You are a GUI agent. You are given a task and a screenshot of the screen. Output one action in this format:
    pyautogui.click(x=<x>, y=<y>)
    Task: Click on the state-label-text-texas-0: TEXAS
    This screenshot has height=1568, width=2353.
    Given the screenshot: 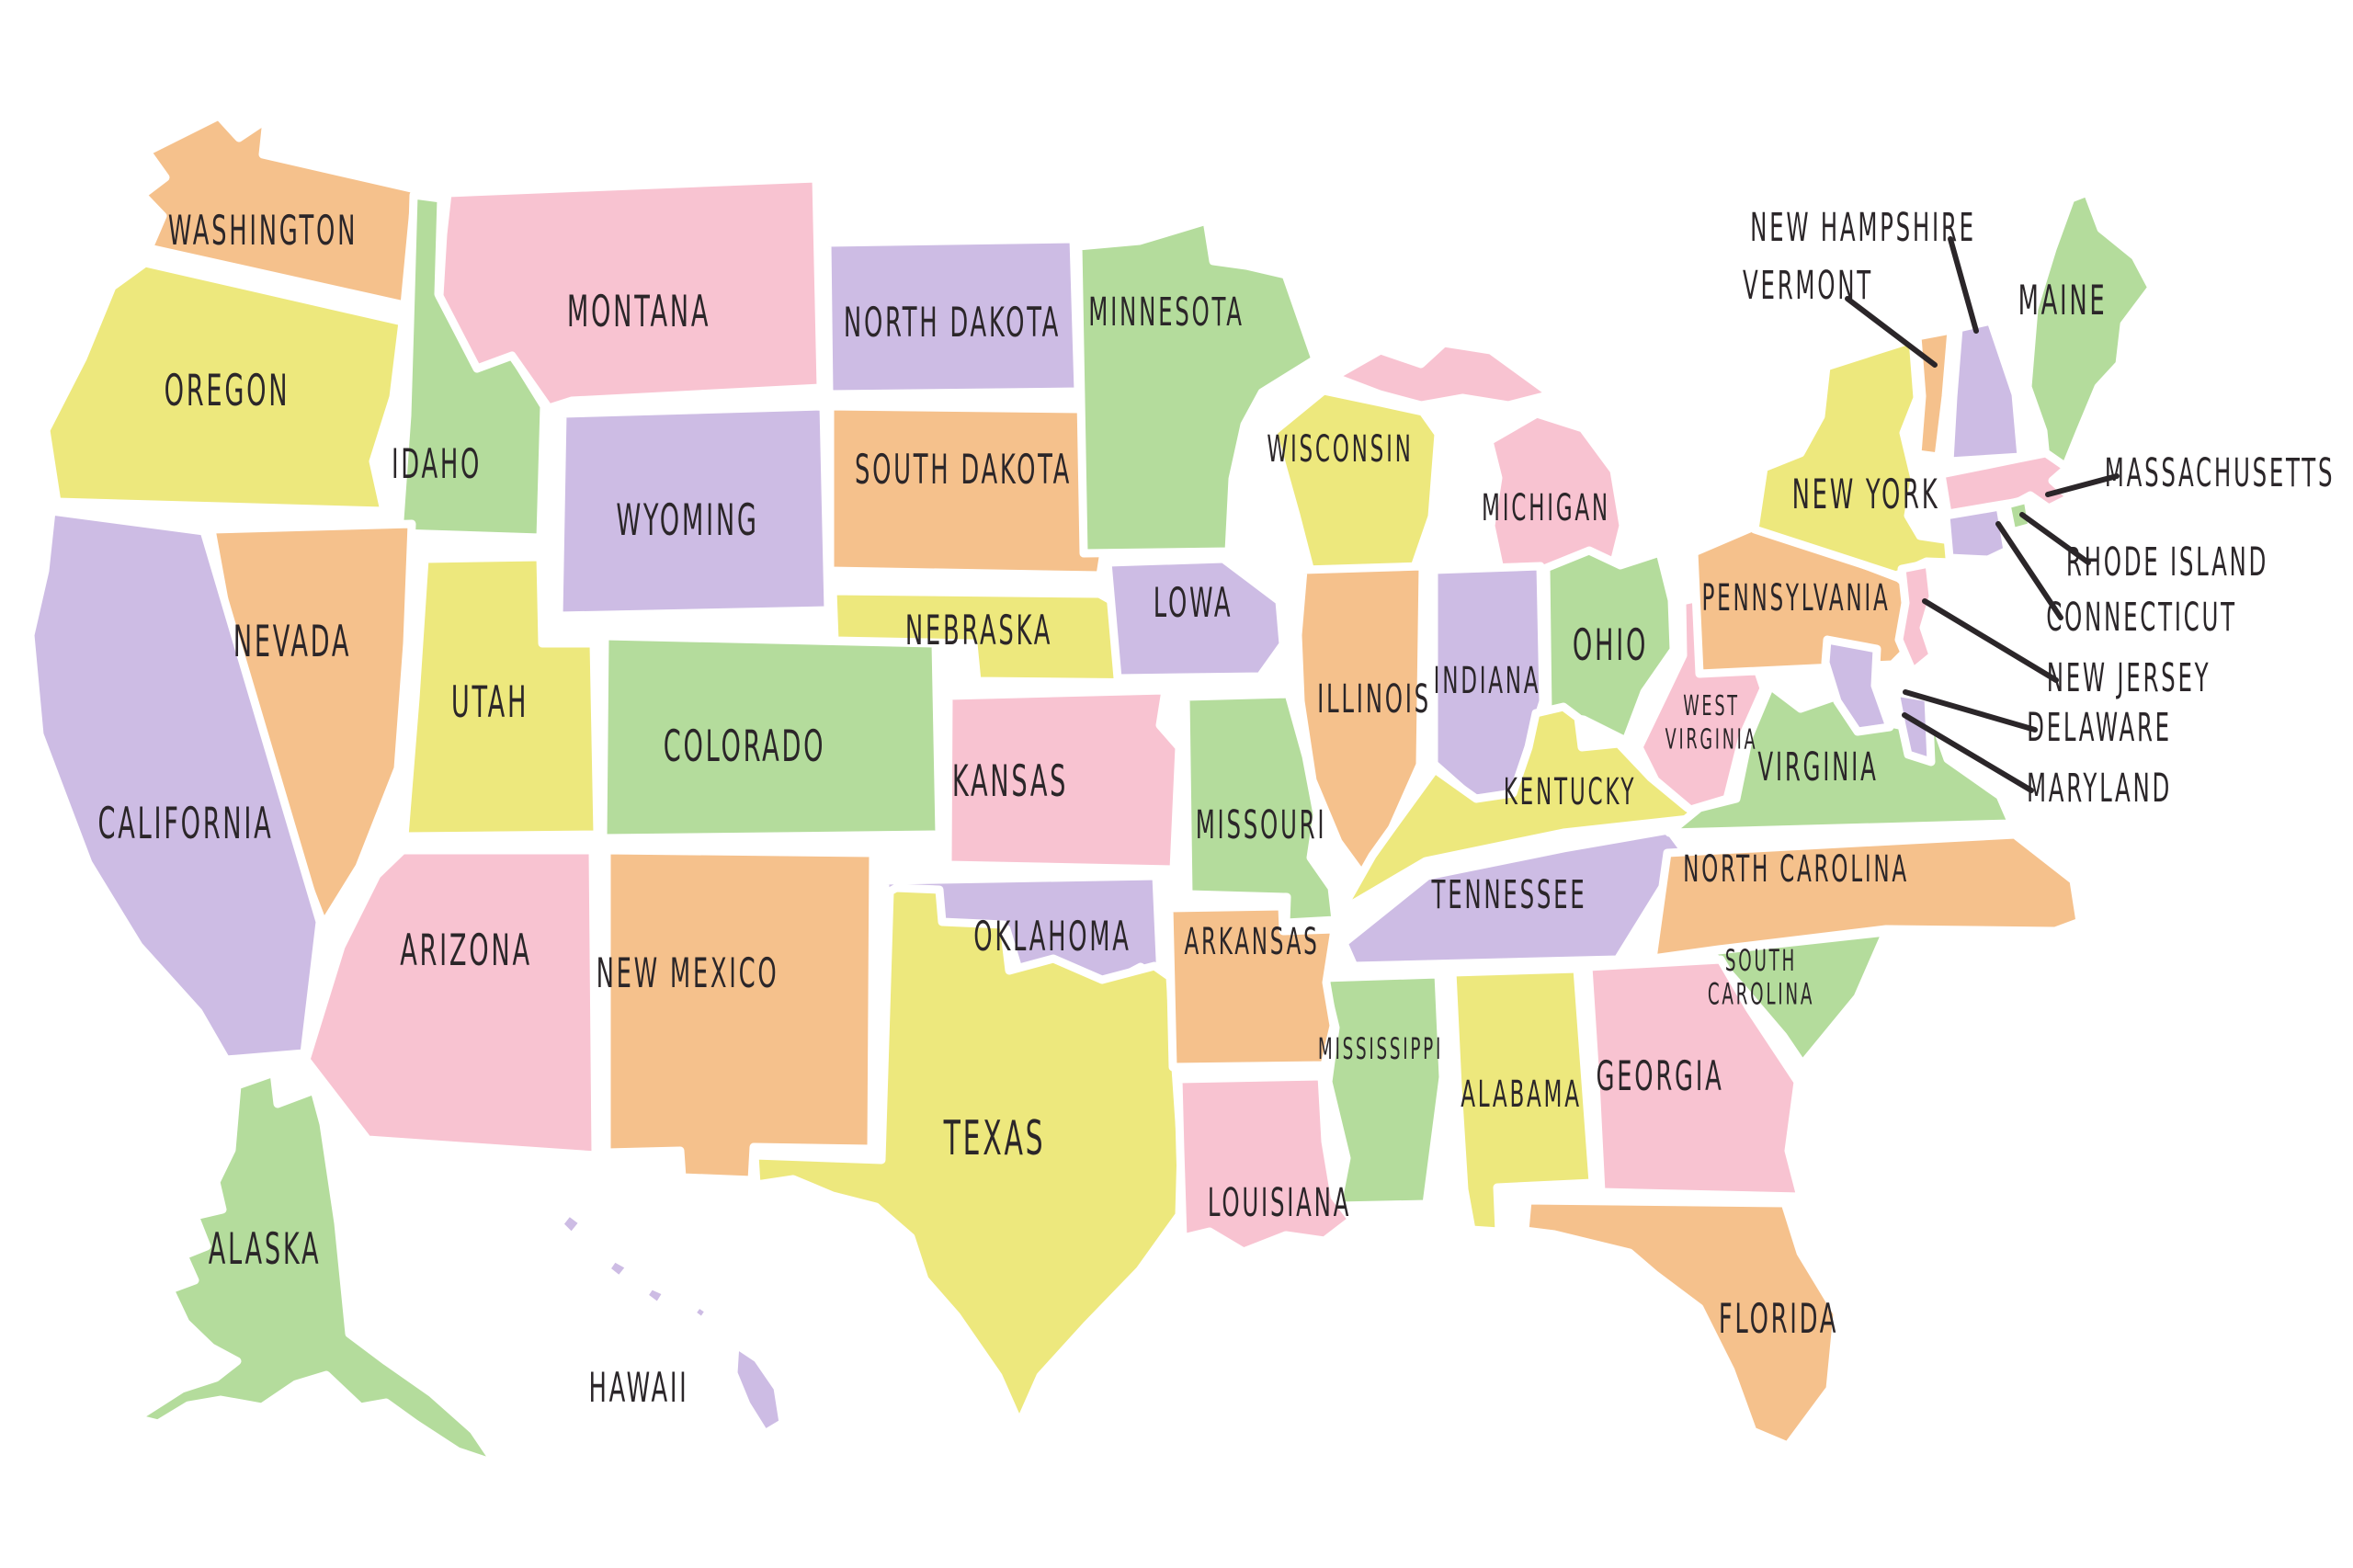 What is the action you would take?
    pyautogui.click(x=994, y=1137)
    